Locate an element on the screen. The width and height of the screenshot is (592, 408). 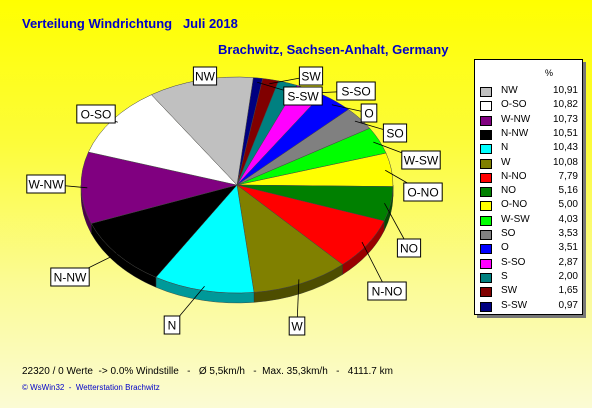
copyright-text: © WsWin32 - Wetterstation Brachwitz is located at coordinates (91, 387).